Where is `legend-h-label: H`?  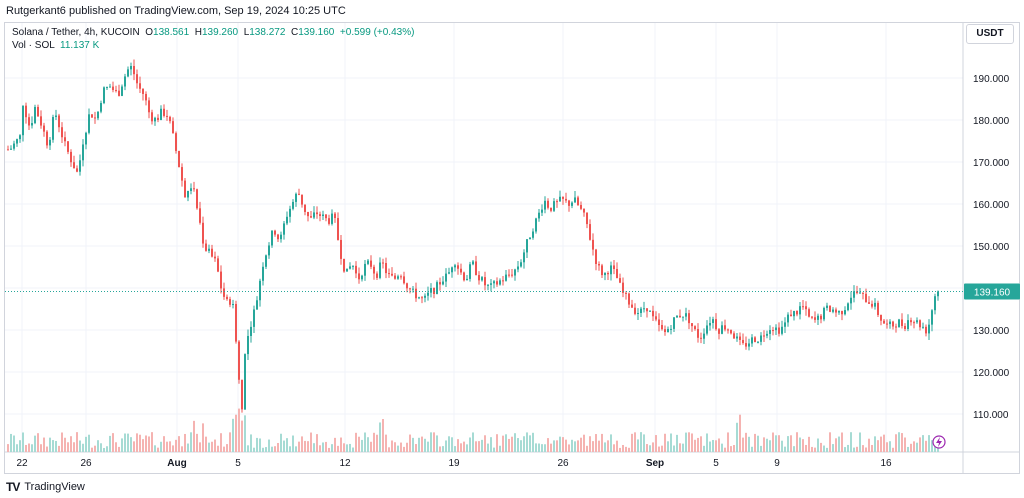
legend-h-label: H is located at coordinates (198, 32).